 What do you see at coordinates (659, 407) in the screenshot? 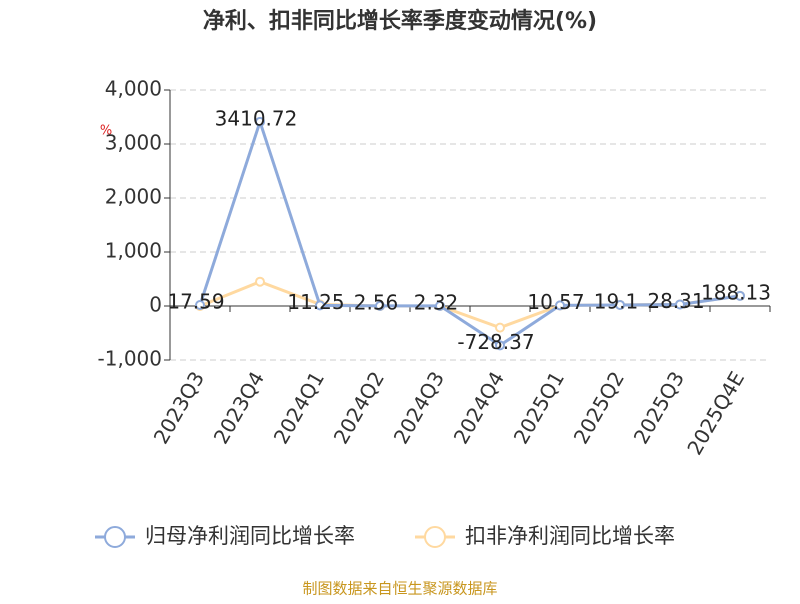
I see `x-tick-label: 2025Q3` at bounding box center [659, 407].